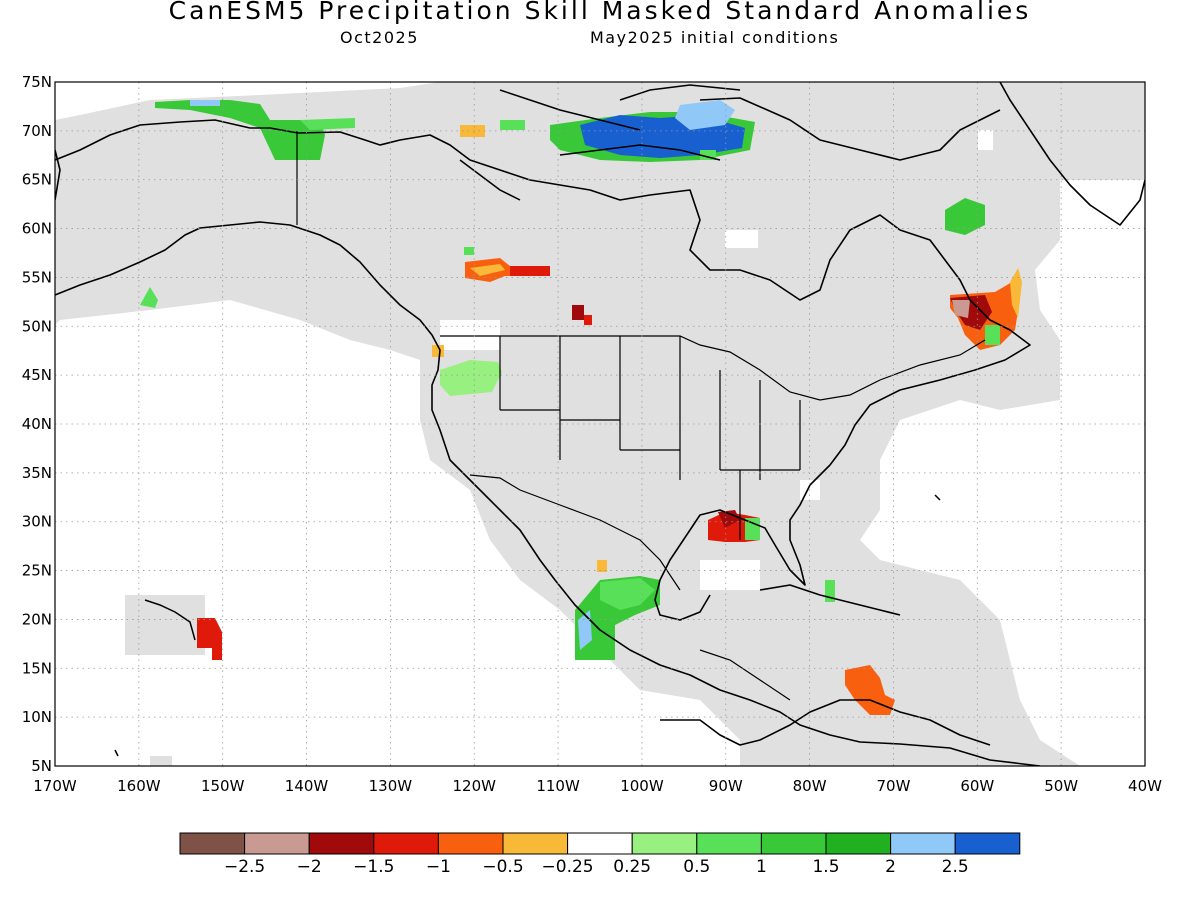 The width and height of the screenshot is (1200, 900). I want to click on lon-tick-label: 130W, so click(391, 786).